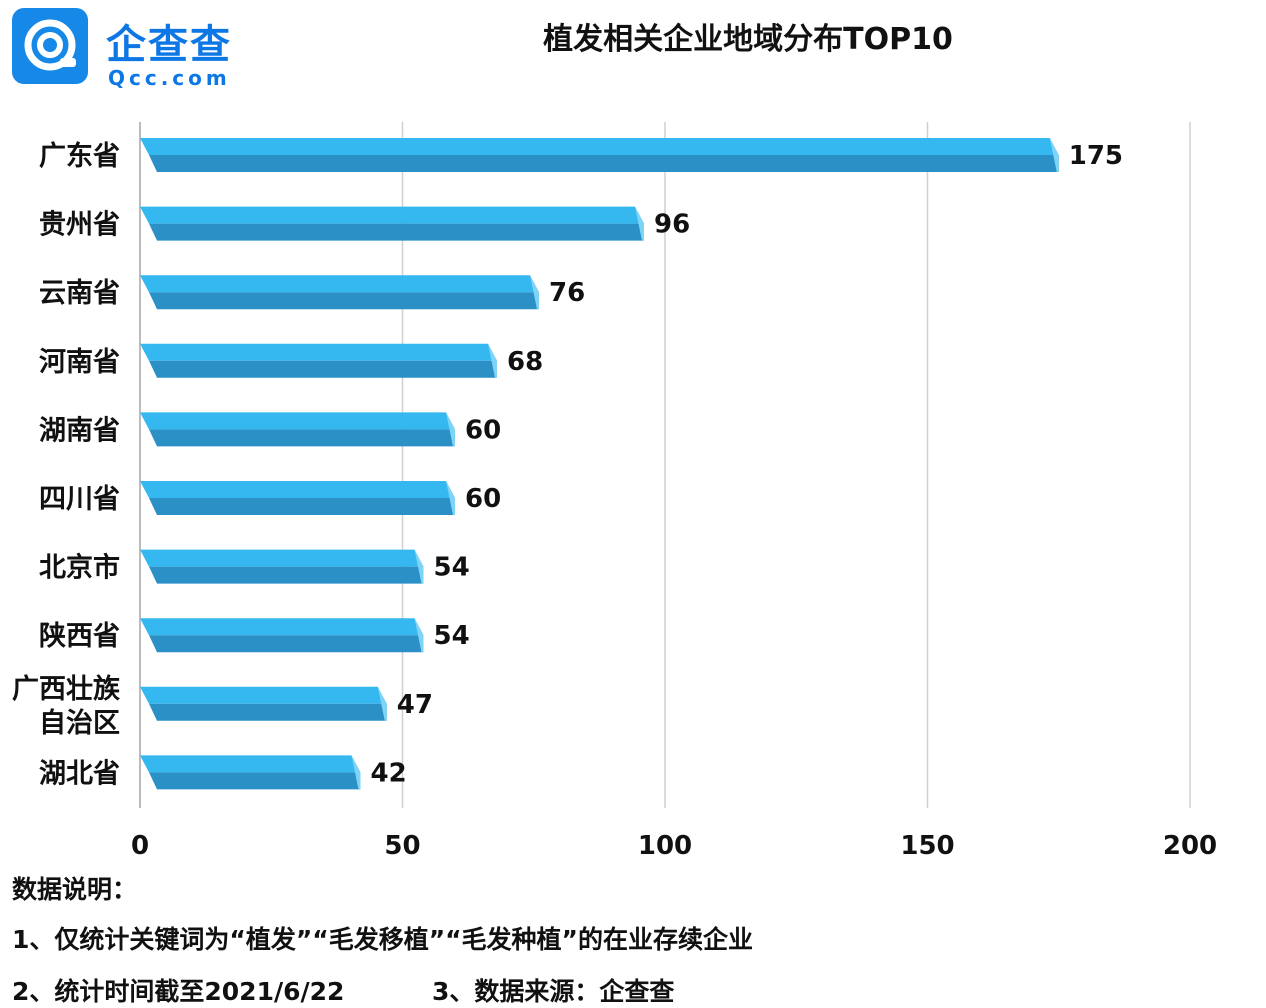 Image resolution: width=1266 pixels, height=1008 pixels. I want to click on notes-heading: 数据说明：, so click(75, 889).